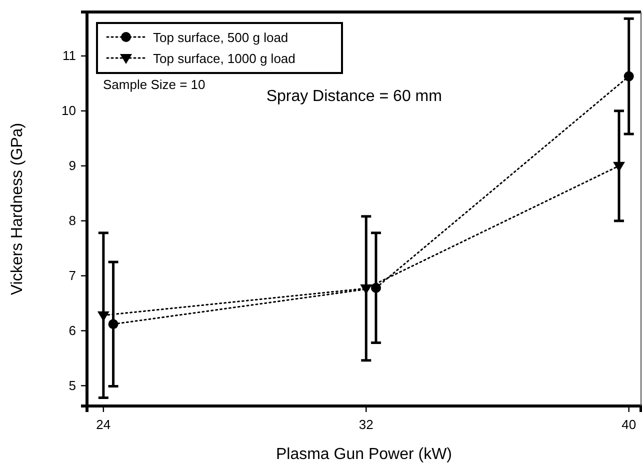 This screenshot has width=642, height=469. Describe the element at coordinates (17, 209) in the screenshot. I see `y-axis-title: Vickers Hardness (GPa)` at that location.